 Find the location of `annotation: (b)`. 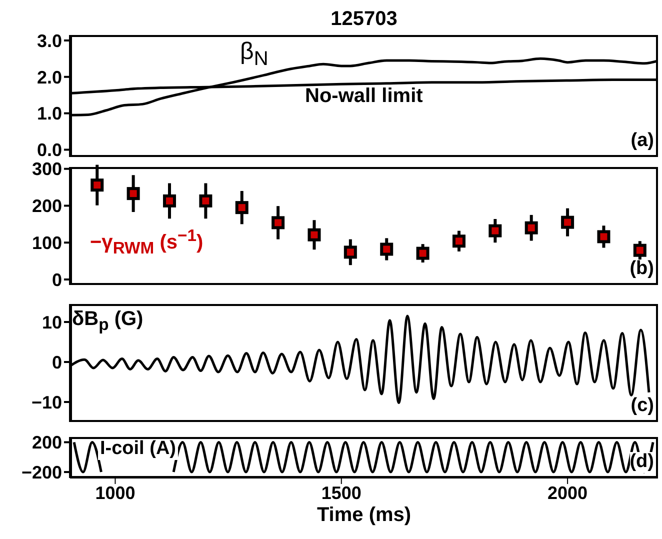

annotation: (b) is located at coordinates (642, 269).